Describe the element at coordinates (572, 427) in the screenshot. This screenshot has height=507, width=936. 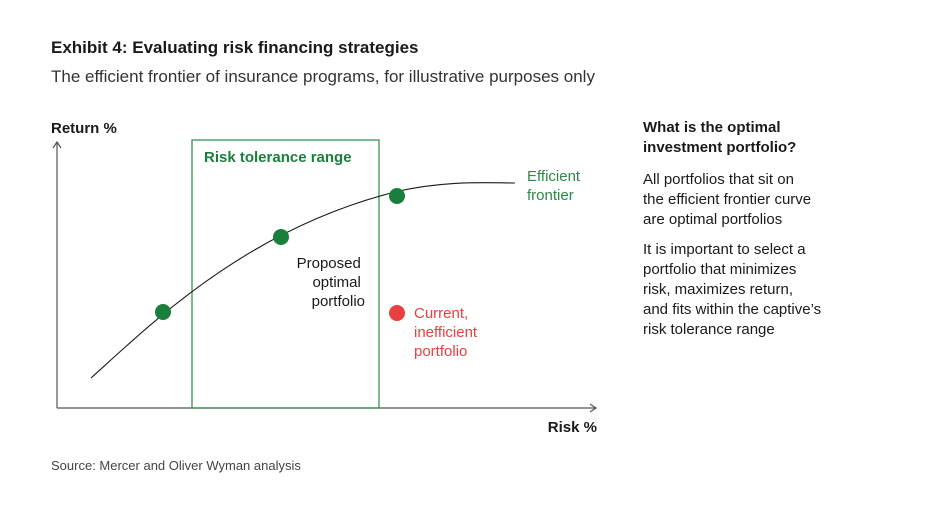
I see `x-axis-label: Risk %` at that location.